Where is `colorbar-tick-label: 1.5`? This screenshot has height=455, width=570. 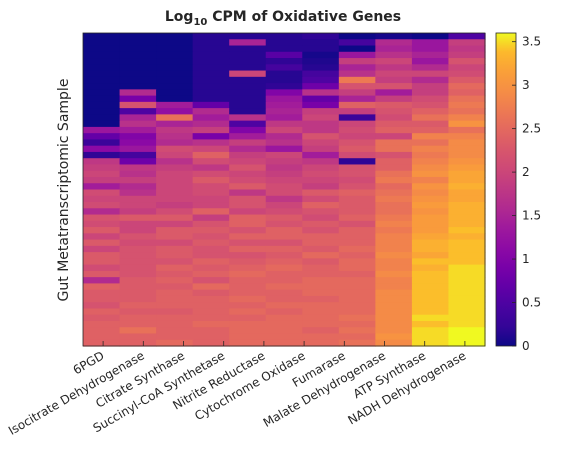
colorbar-tick-label: 1.5 is located at coordinates (531, 216).